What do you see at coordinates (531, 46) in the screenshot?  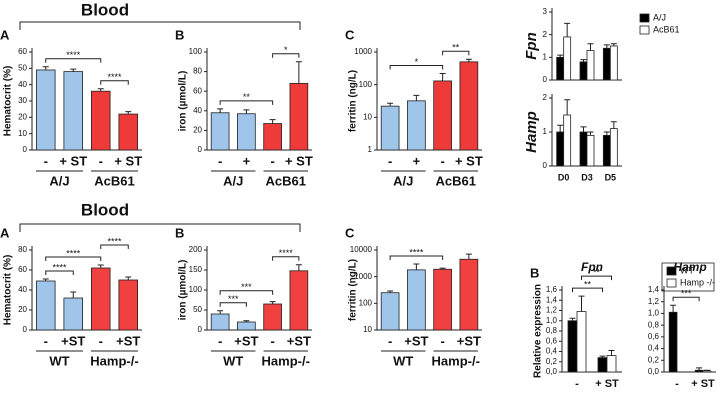 I see `y-axis-label: Fpn` at bounding box center [531, 46].